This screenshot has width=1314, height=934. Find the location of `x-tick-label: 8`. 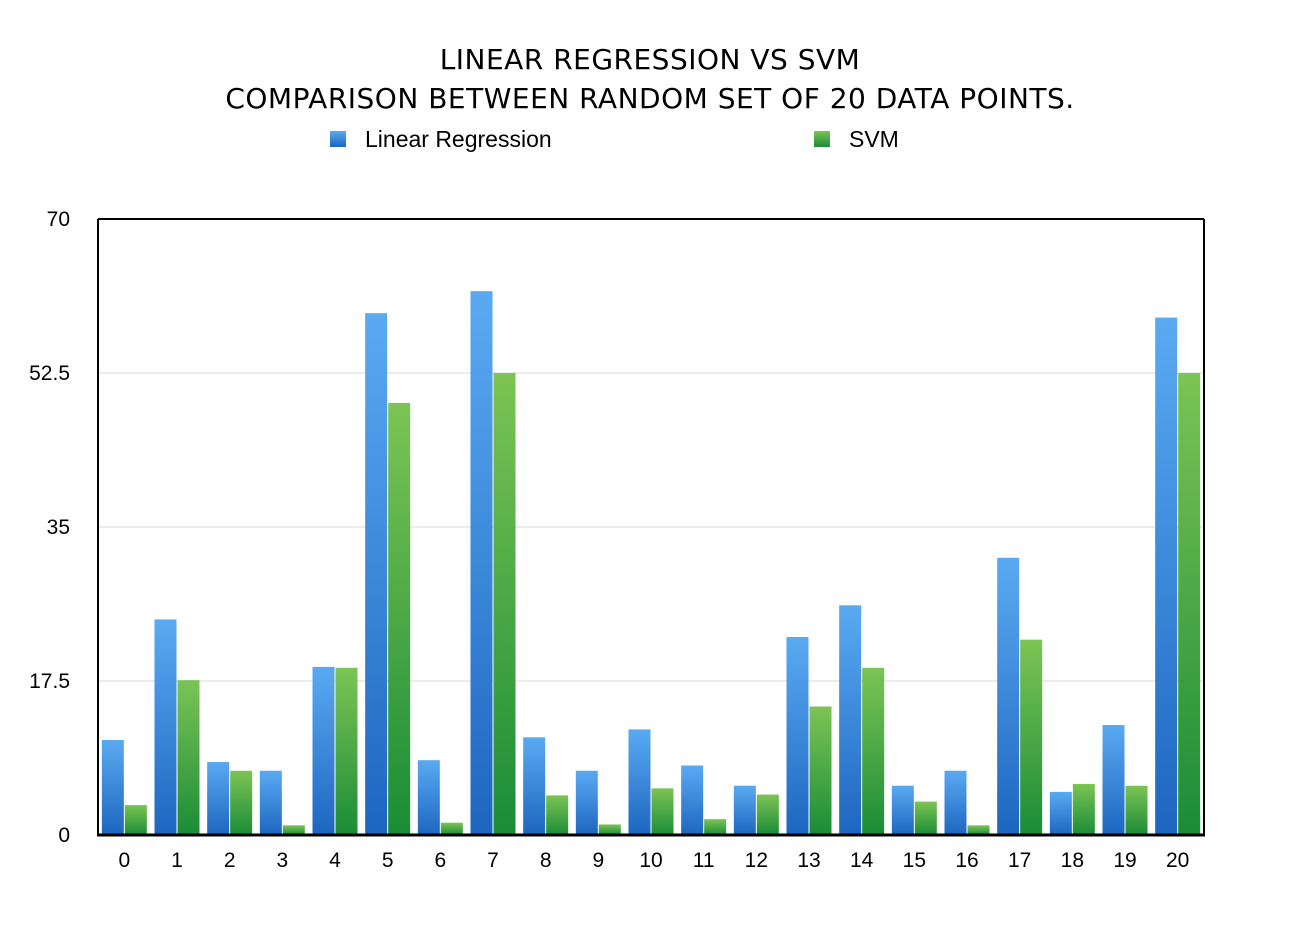

x-tick-label: 8 is located at coordinates (546, 860).